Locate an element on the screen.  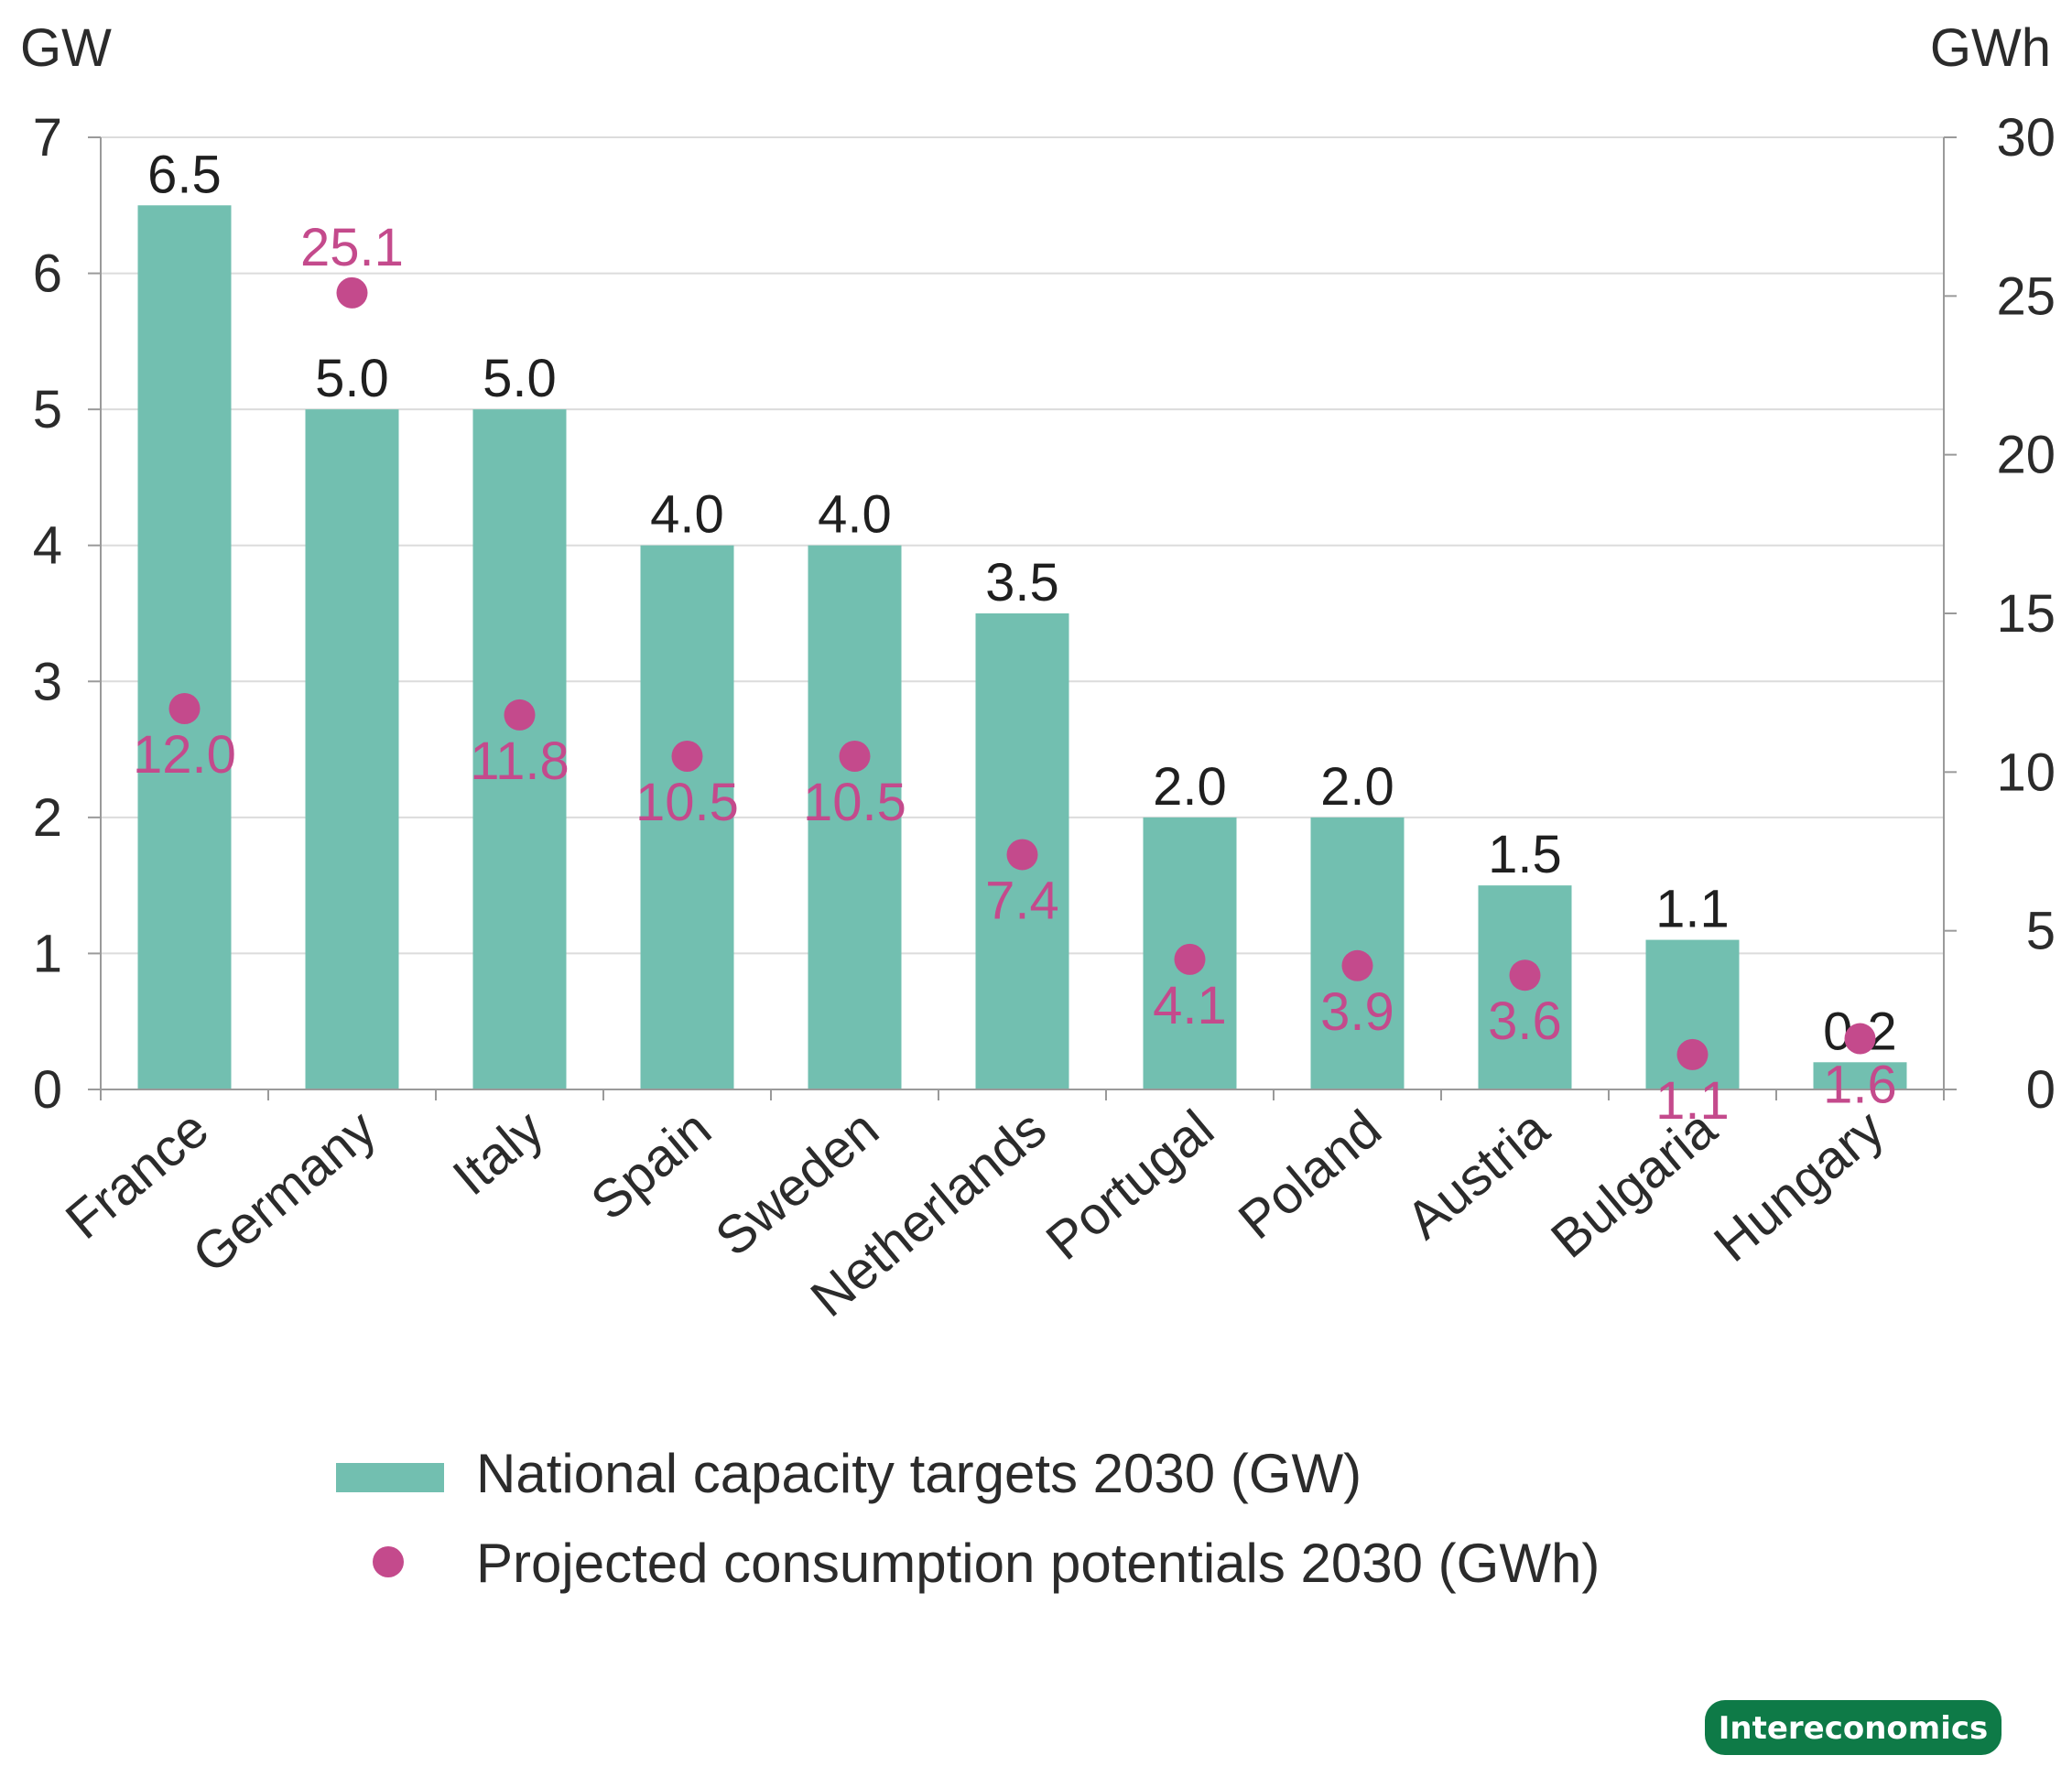
left-tick-label: 2 is located at coordinates (47, 818).